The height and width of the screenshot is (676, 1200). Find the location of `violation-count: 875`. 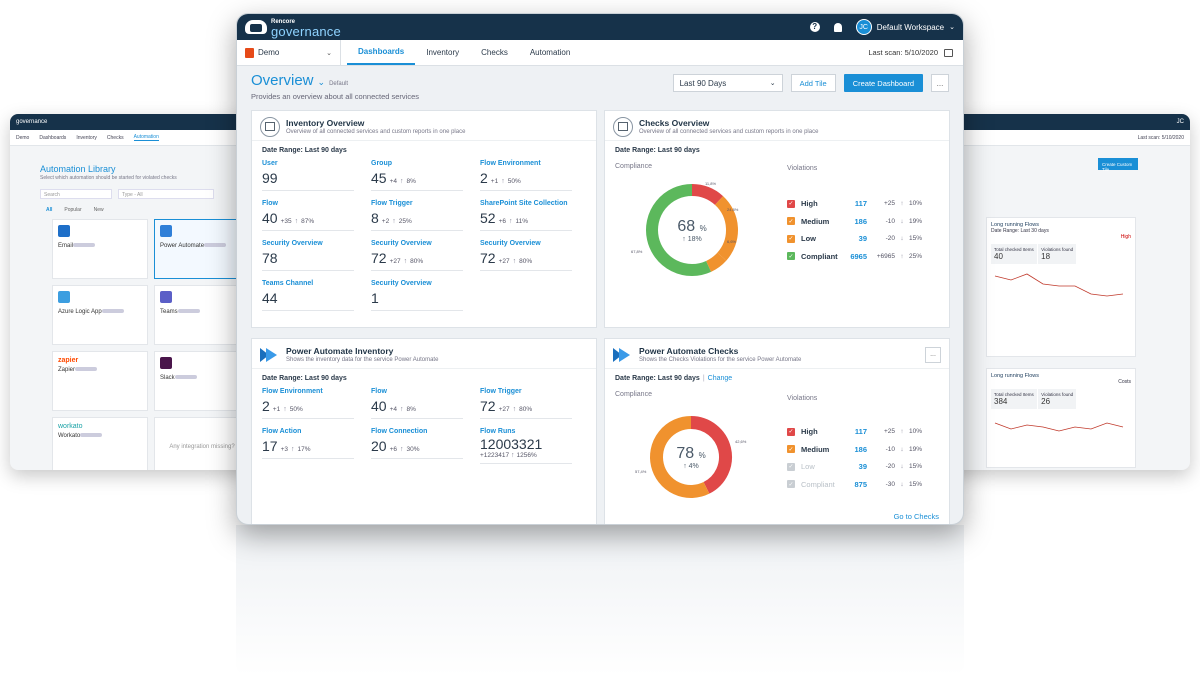

violation-count: 875 is located at coordinates (860, 484).